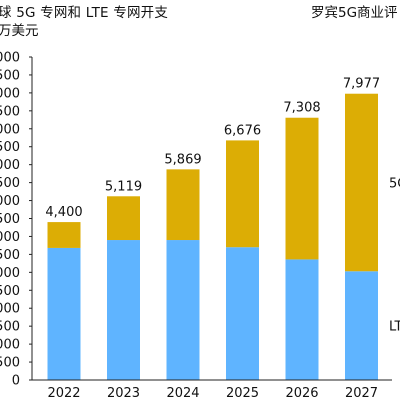 Image resolution: width=400 pixels, height=400 pixels. I want to click on series-label-lte: LT, so click(394, 327).